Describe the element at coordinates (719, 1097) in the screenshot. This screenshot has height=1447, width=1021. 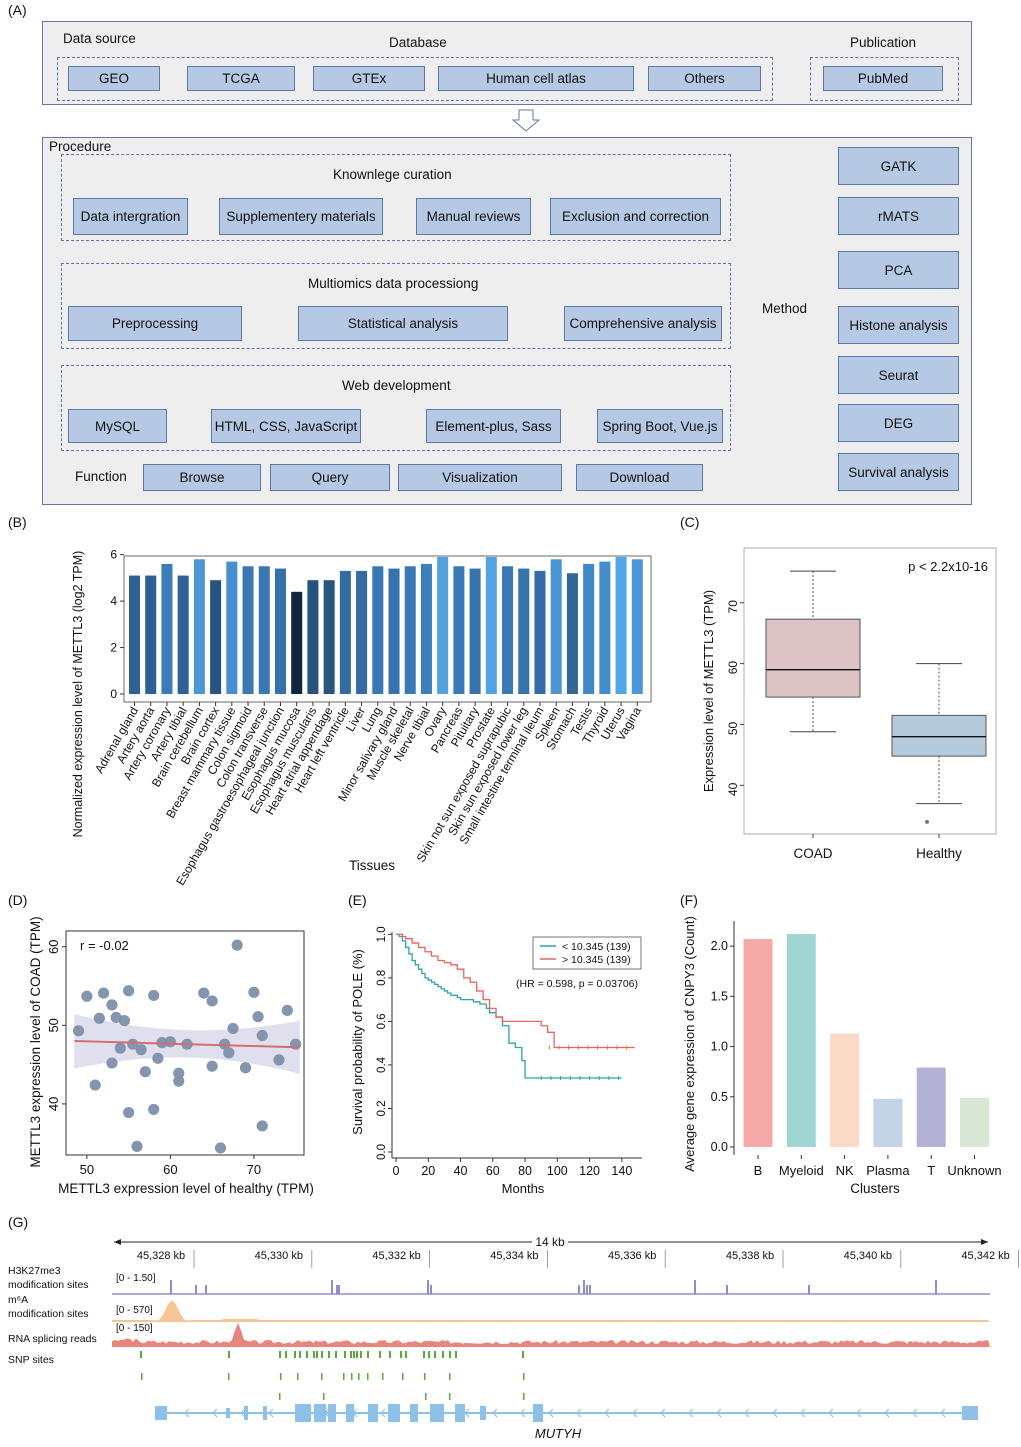
I see `y-tick-label: 0.5` at that location.